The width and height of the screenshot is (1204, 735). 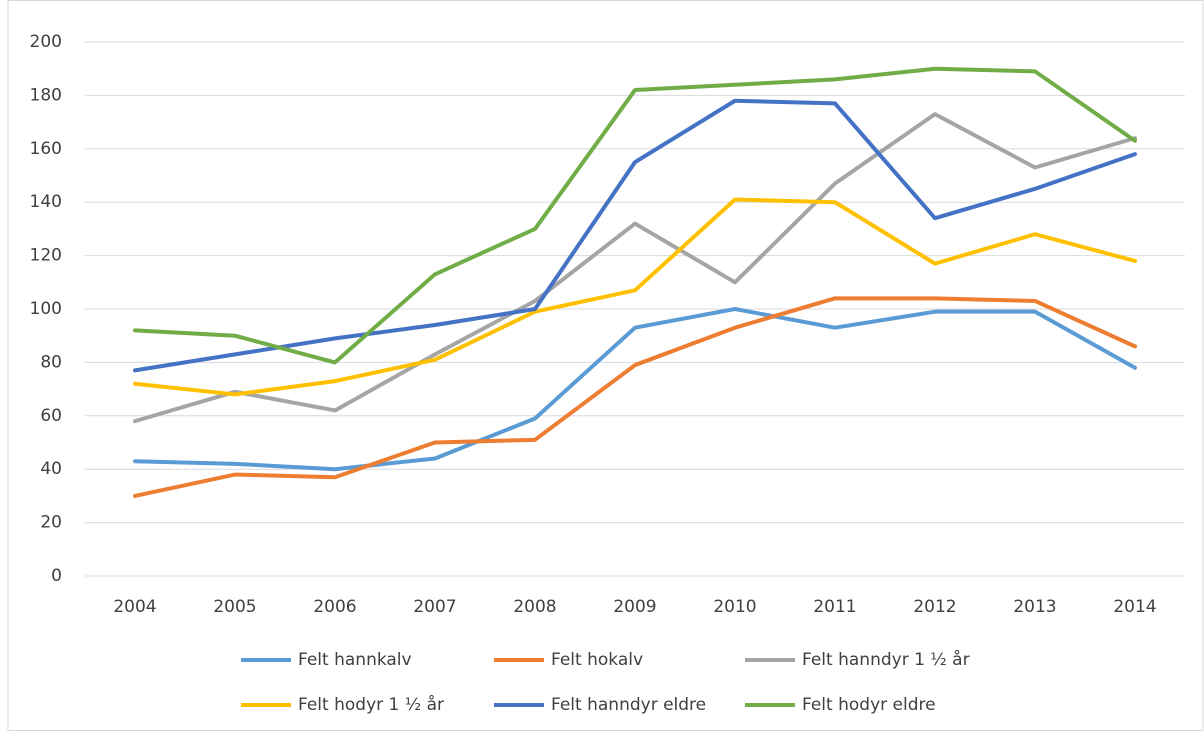 I want to click on x-tick-label: 2005, so click(x=234, y=607).